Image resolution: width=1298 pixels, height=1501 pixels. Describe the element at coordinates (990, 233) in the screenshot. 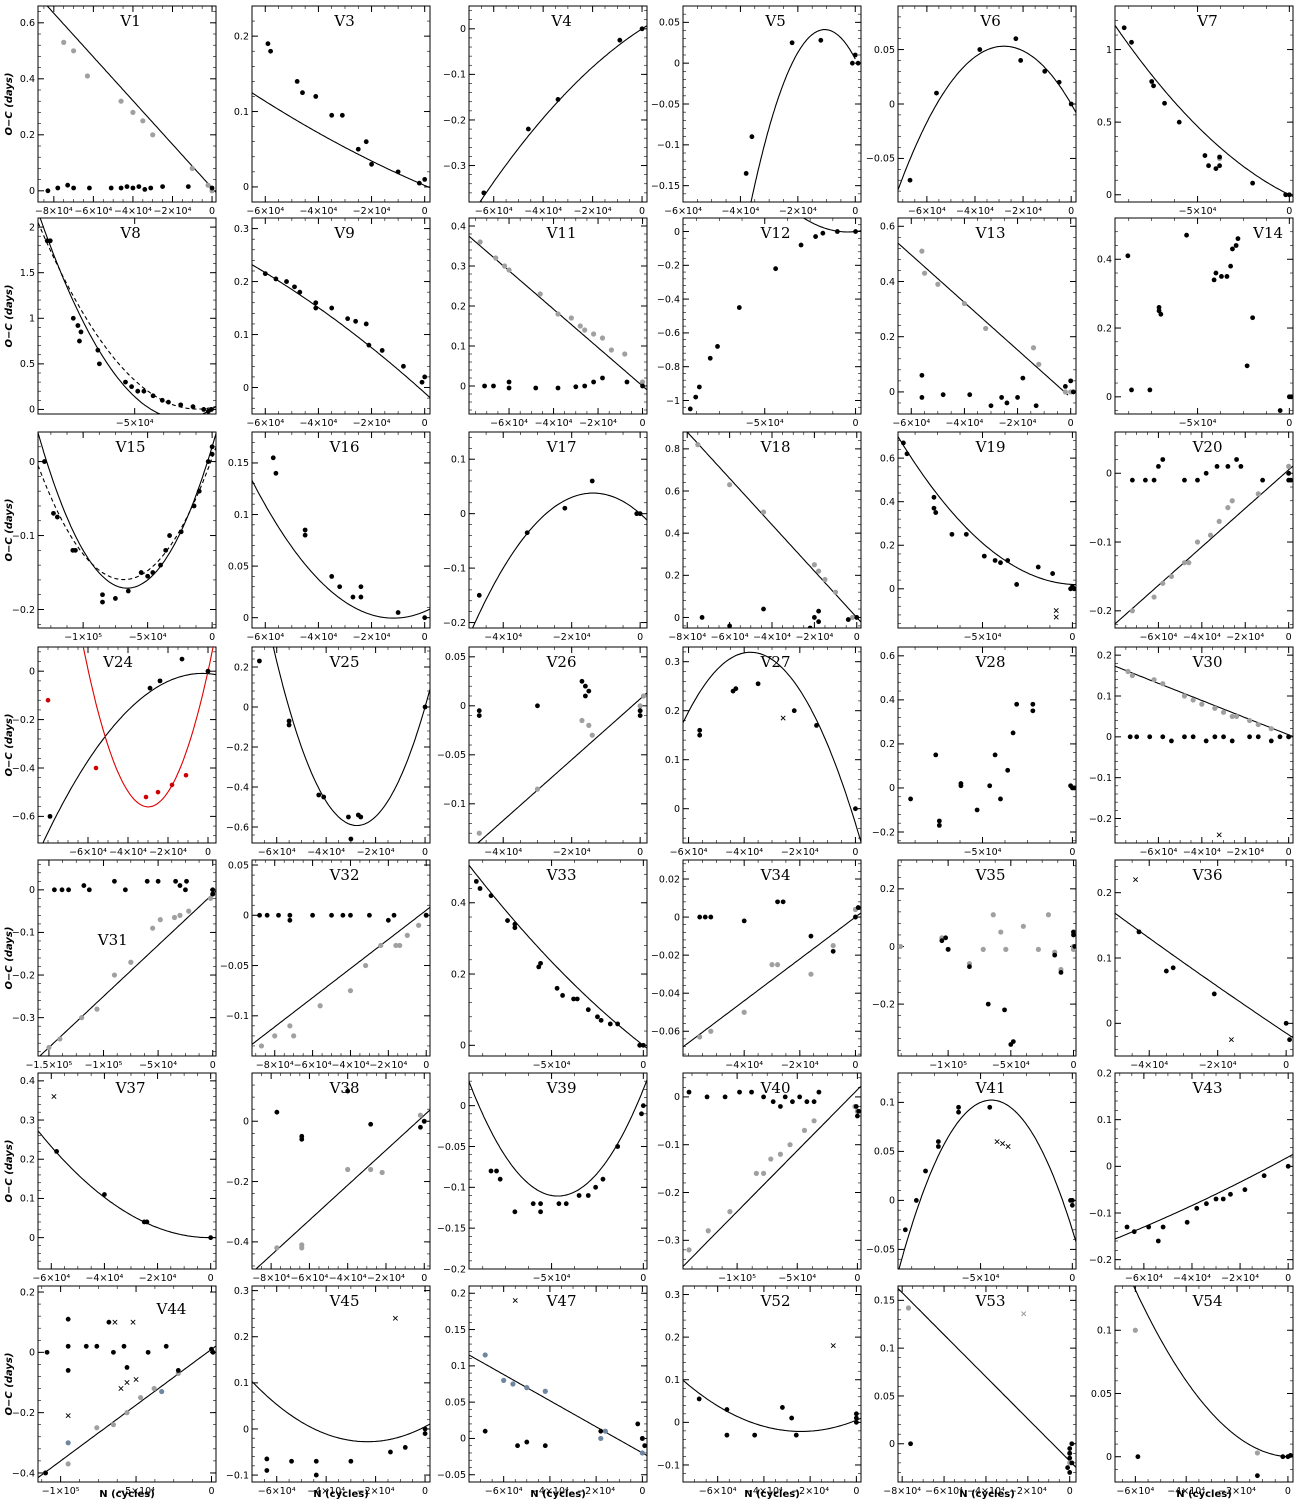

I see `panel-title: V13` at that location.